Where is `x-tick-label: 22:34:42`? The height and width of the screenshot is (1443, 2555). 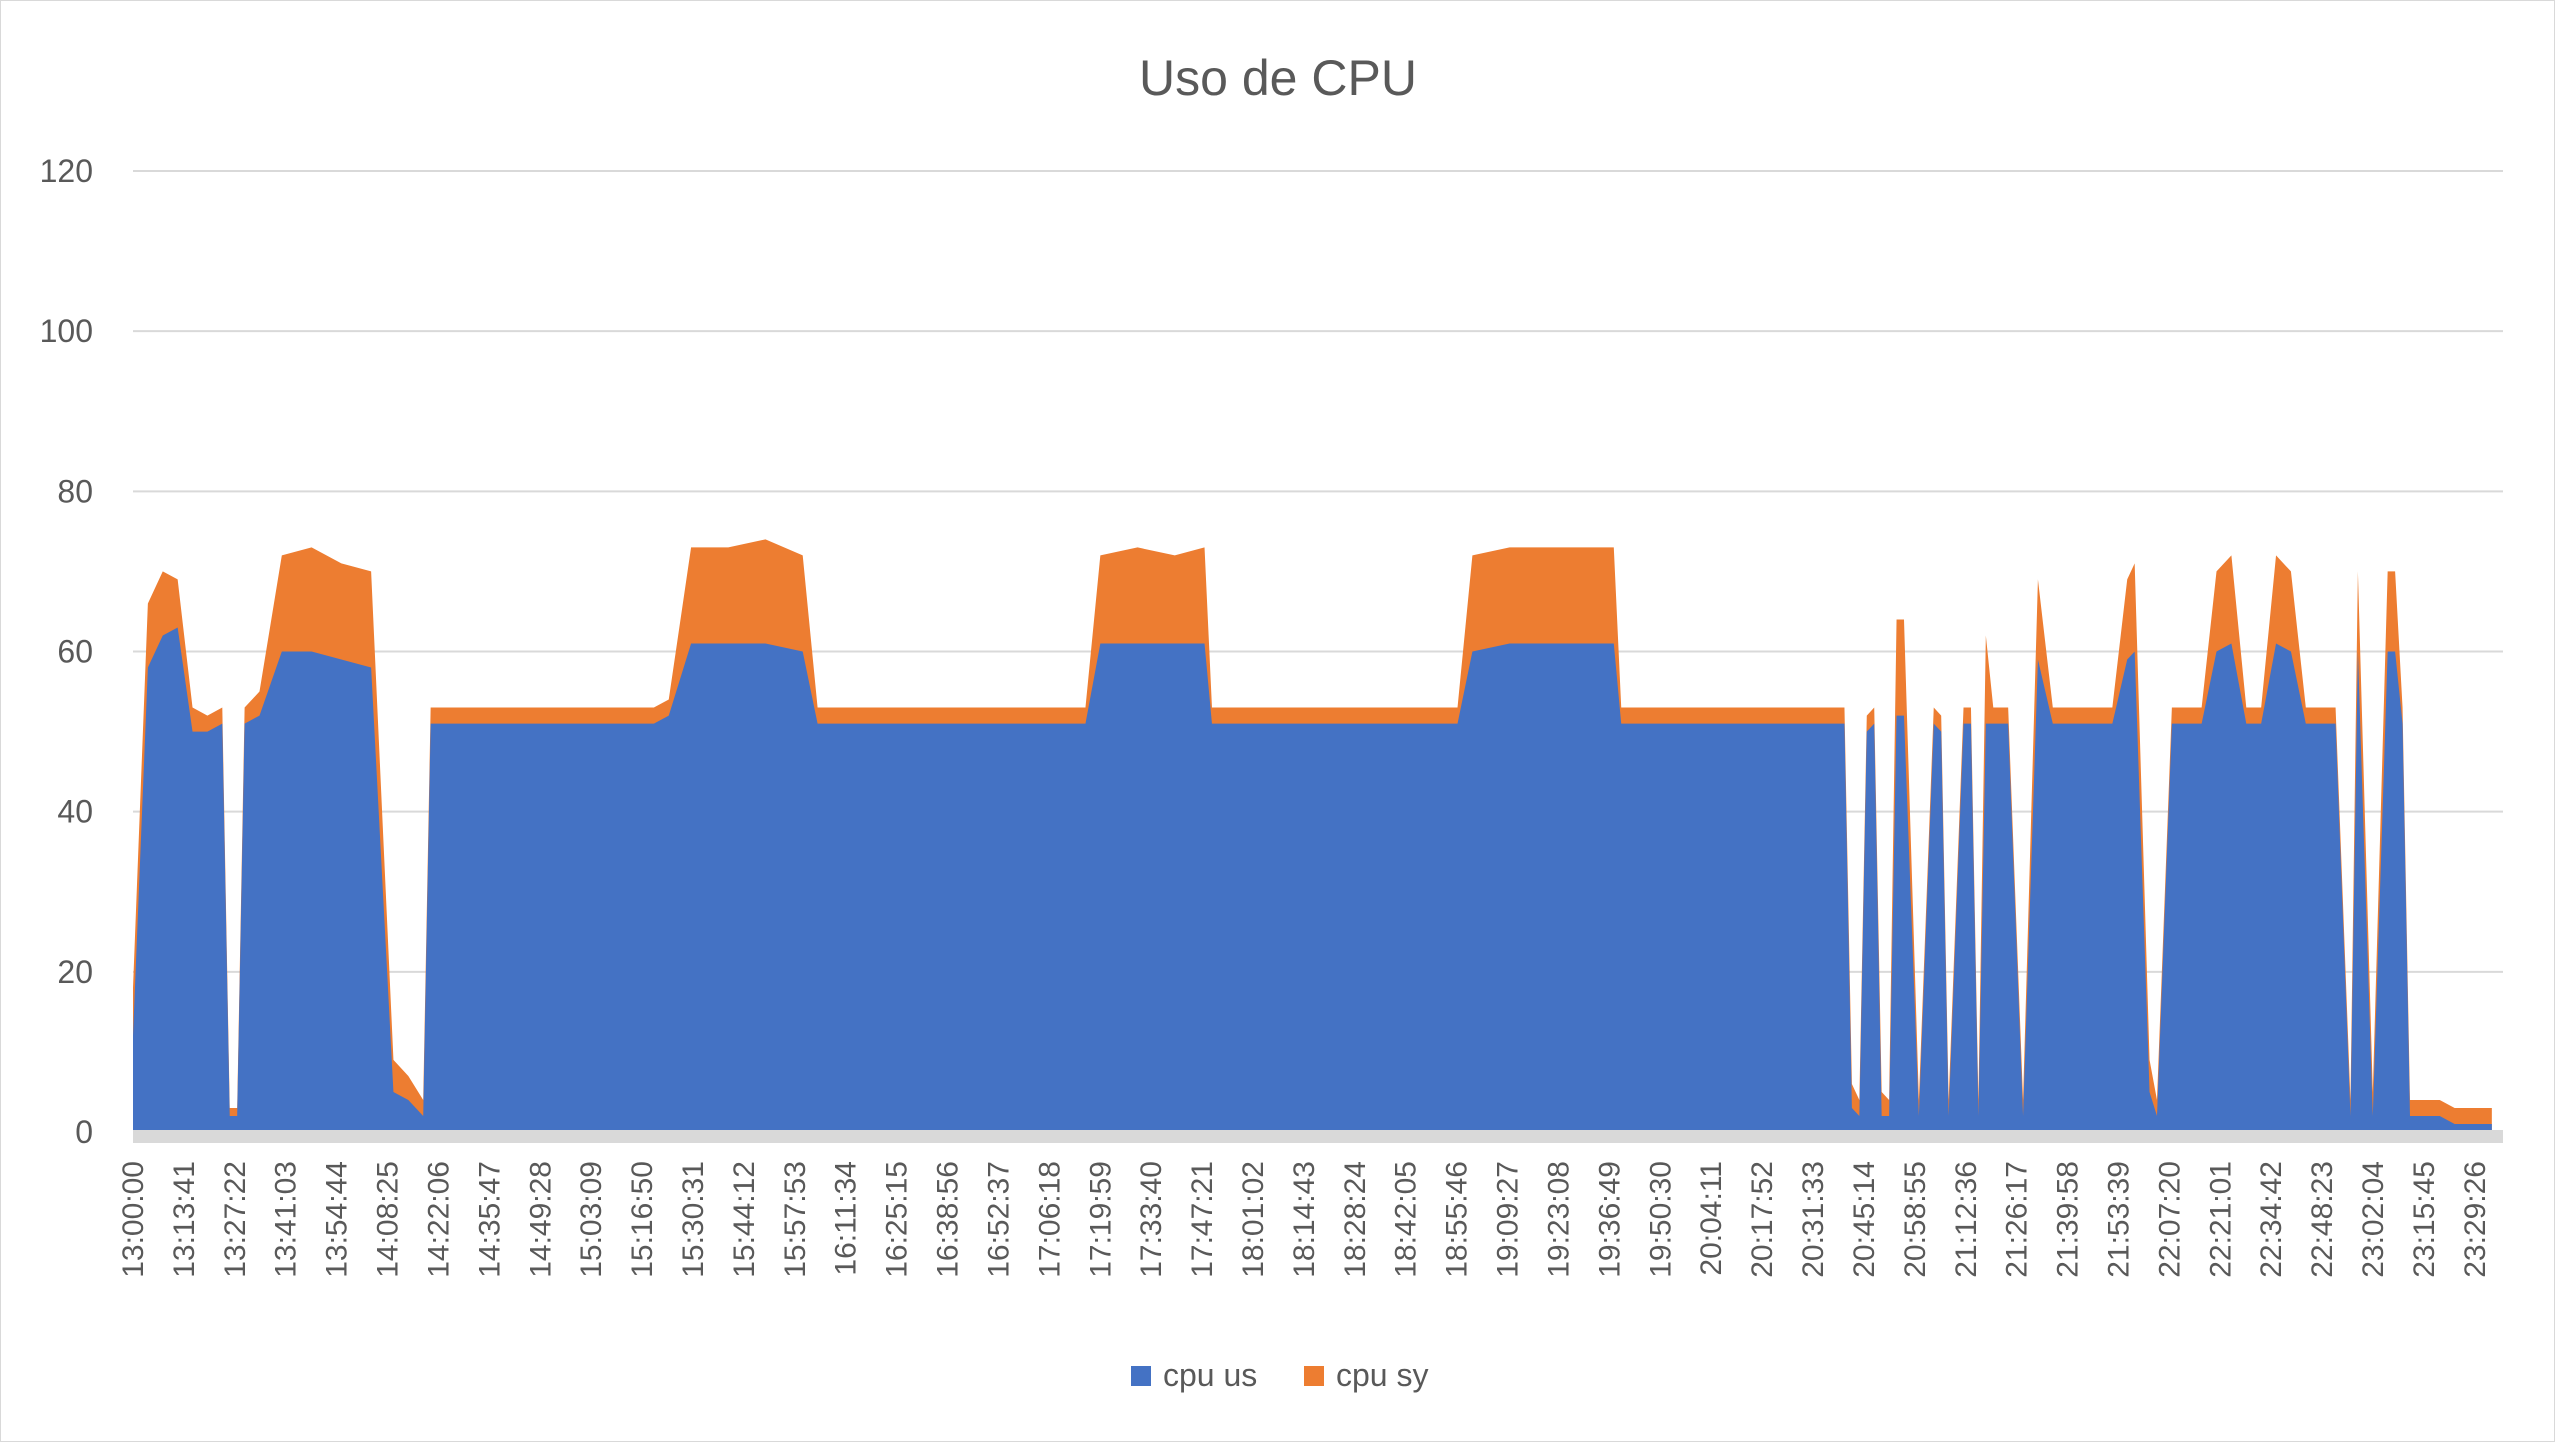 x-tick-label: 22:34:42 is located at coordinates (2271, 1219).